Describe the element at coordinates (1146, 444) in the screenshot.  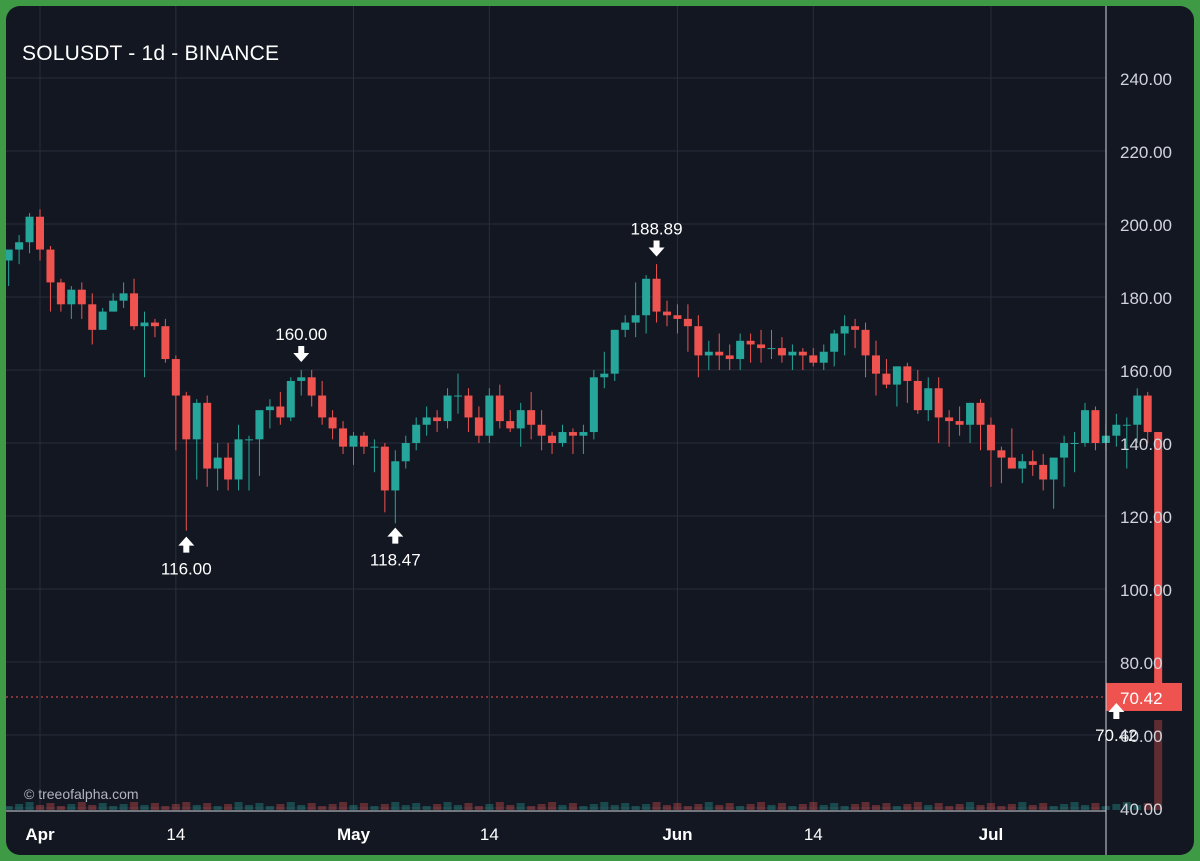
I see `price-tick-label: 140.00` at that location.